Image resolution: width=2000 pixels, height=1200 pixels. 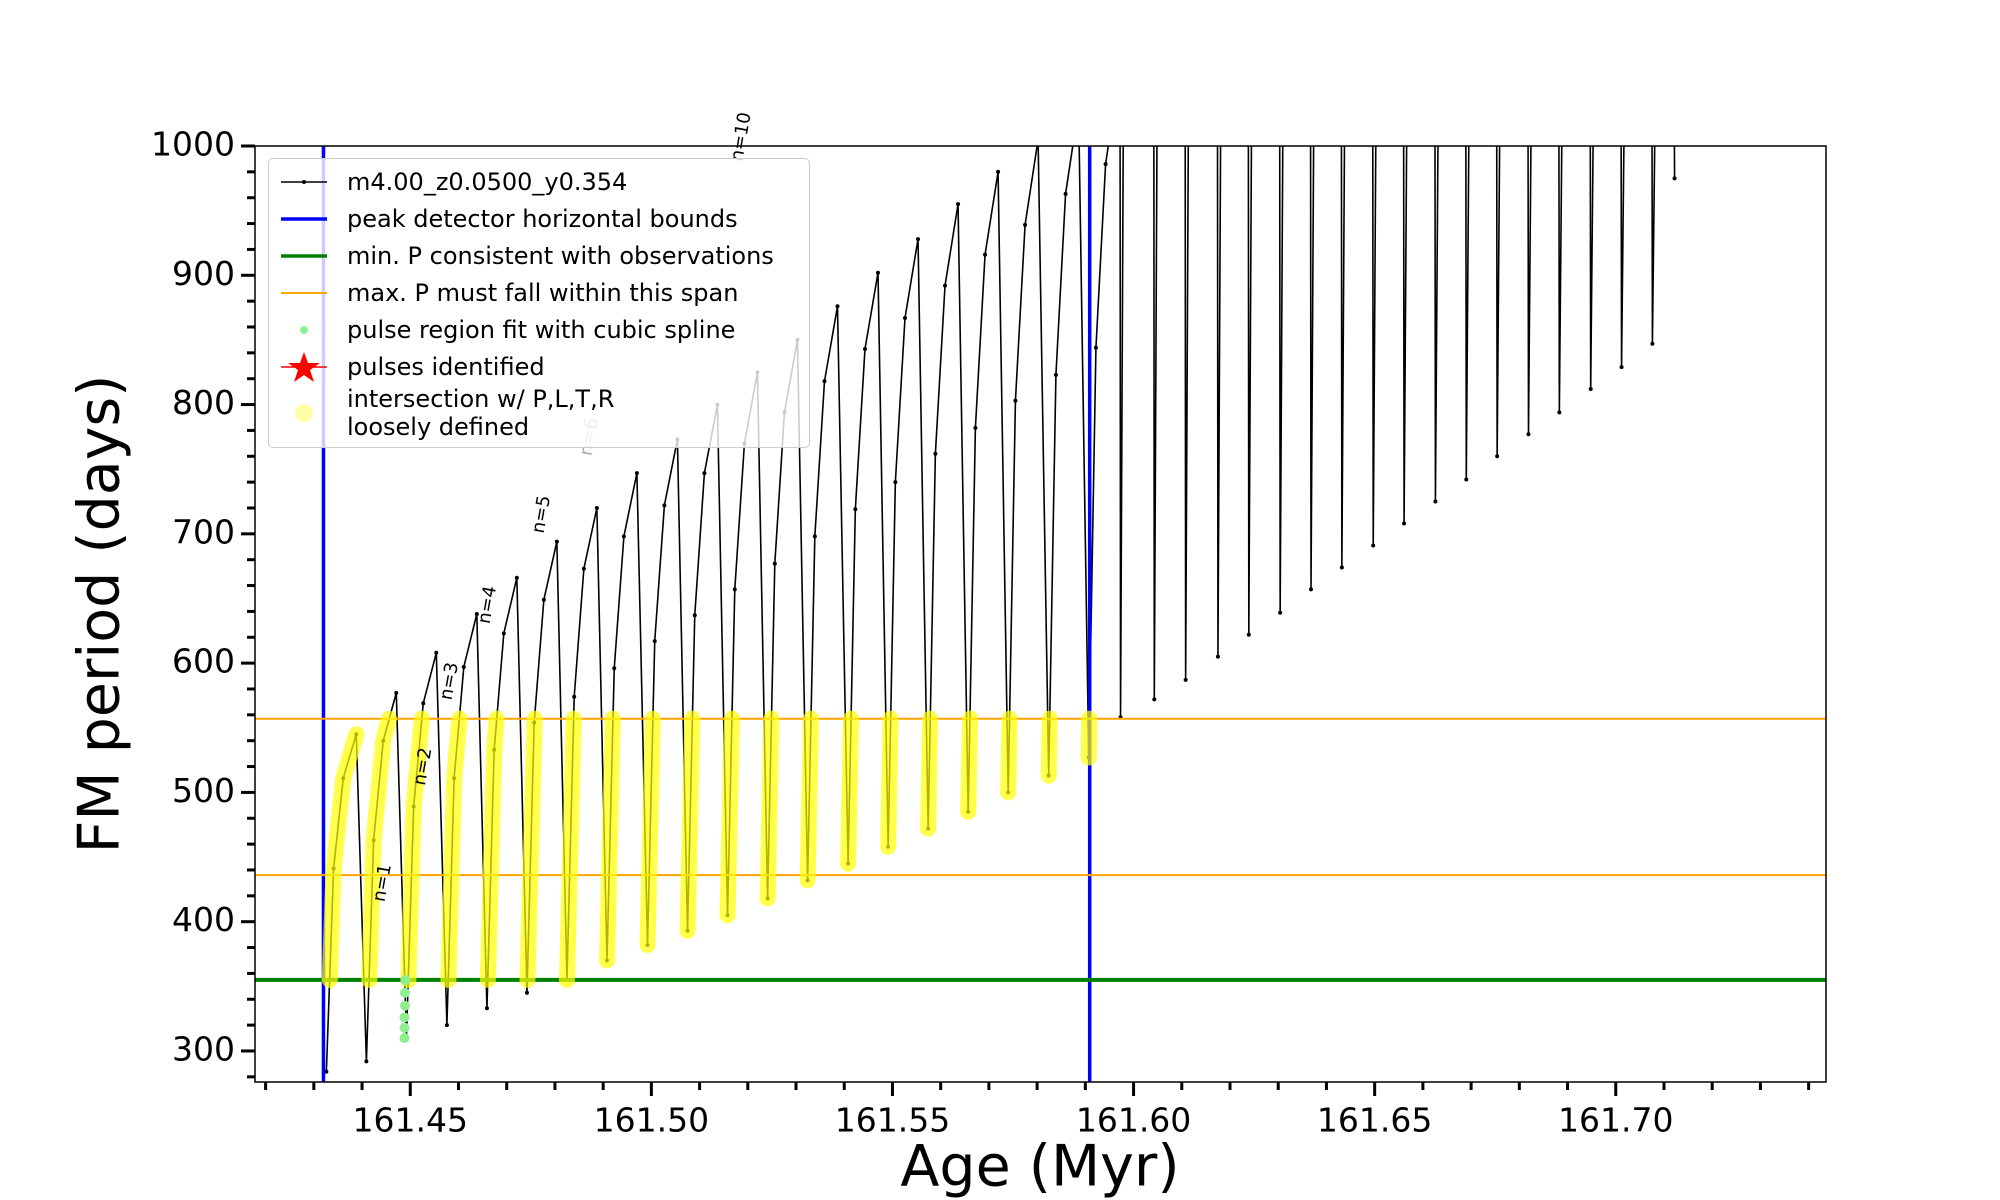 What do you see at coordinates (539, 329) in the screenshot?
I see `legend-entry: pulse region fit with cubic spline` at bounding box center [539, 329].